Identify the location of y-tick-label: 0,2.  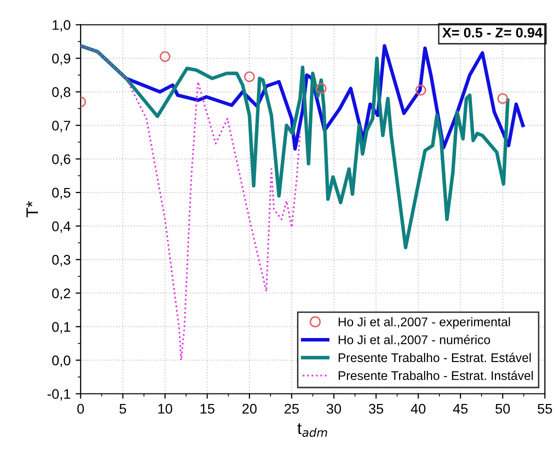
(61, 294).